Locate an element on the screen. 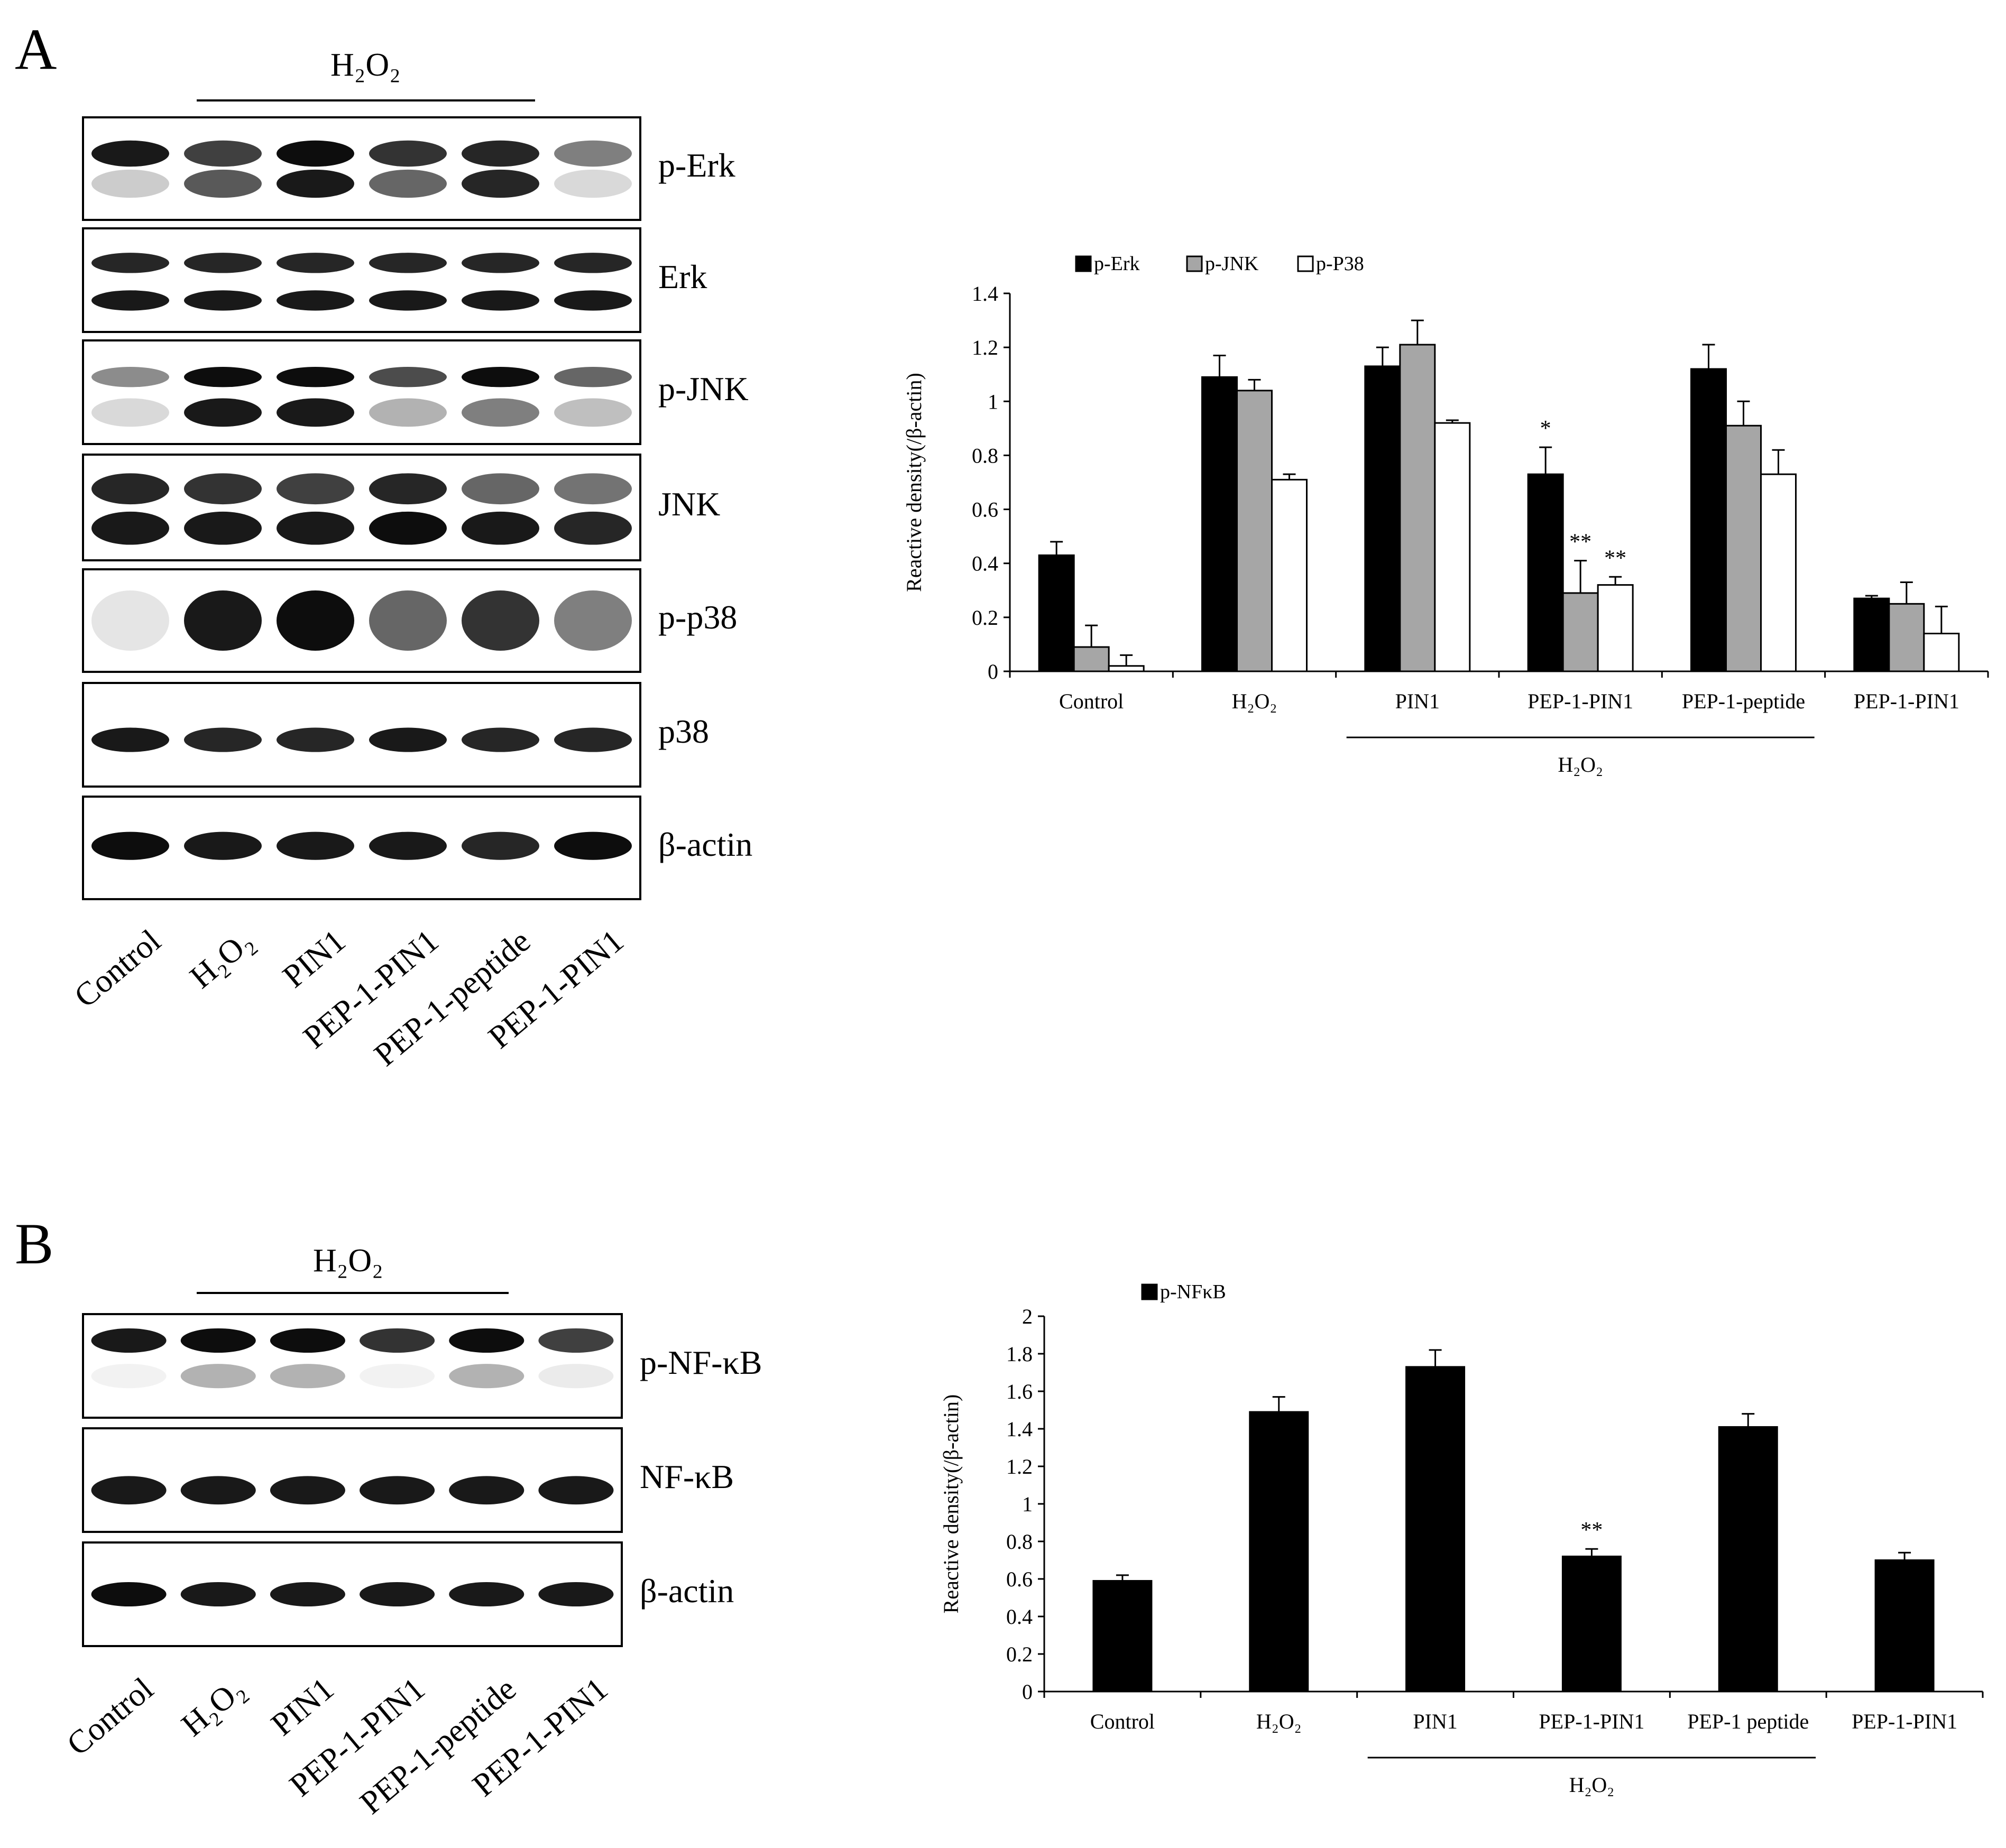  y-tick-label: 1.6 is located at coordinates (1019, 1391).